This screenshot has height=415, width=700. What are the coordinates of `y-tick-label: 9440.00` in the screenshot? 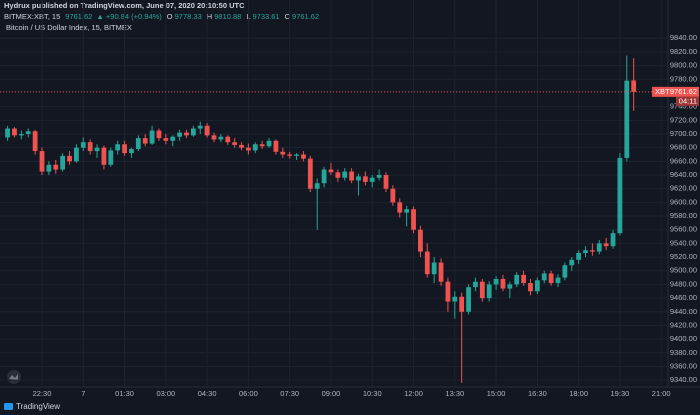 It's located at (683, 311).